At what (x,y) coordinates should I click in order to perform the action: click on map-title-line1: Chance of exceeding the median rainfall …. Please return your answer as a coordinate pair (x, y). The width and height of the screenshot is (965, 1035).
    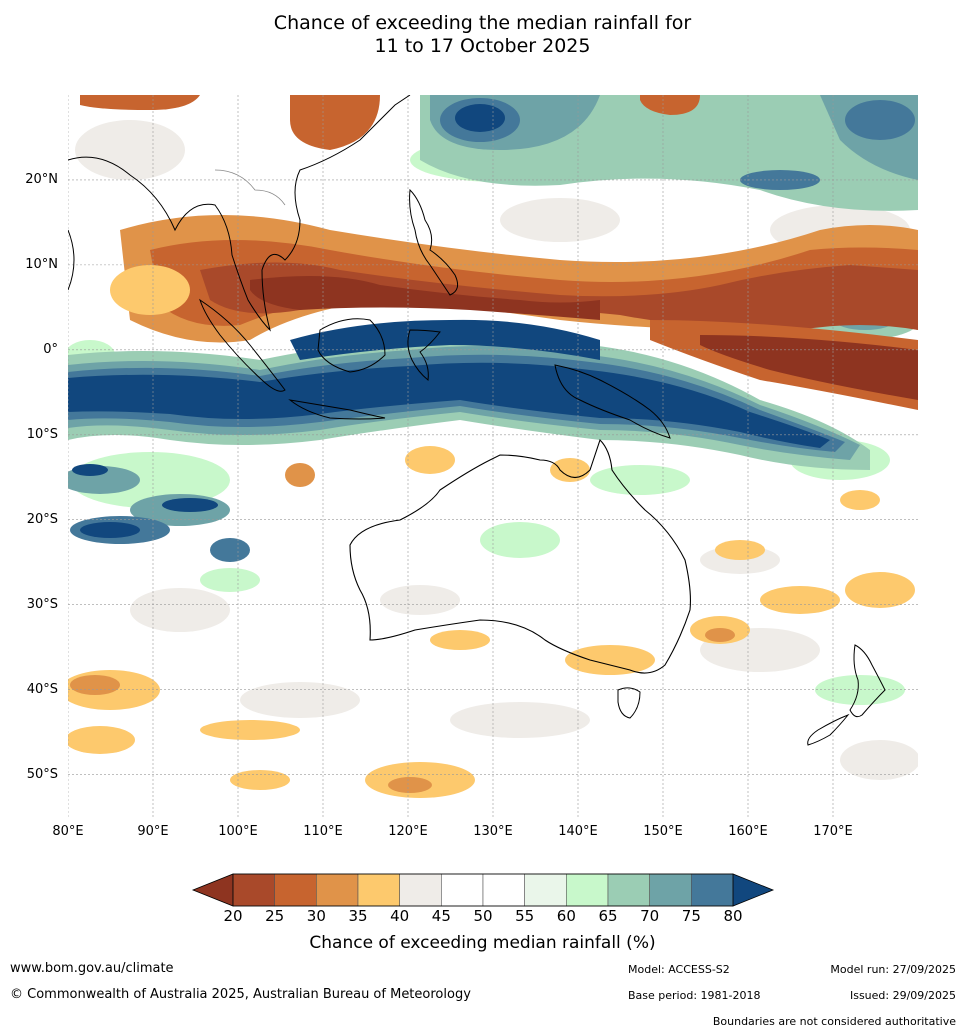
    Looking at the image, I should click on (482, 23).